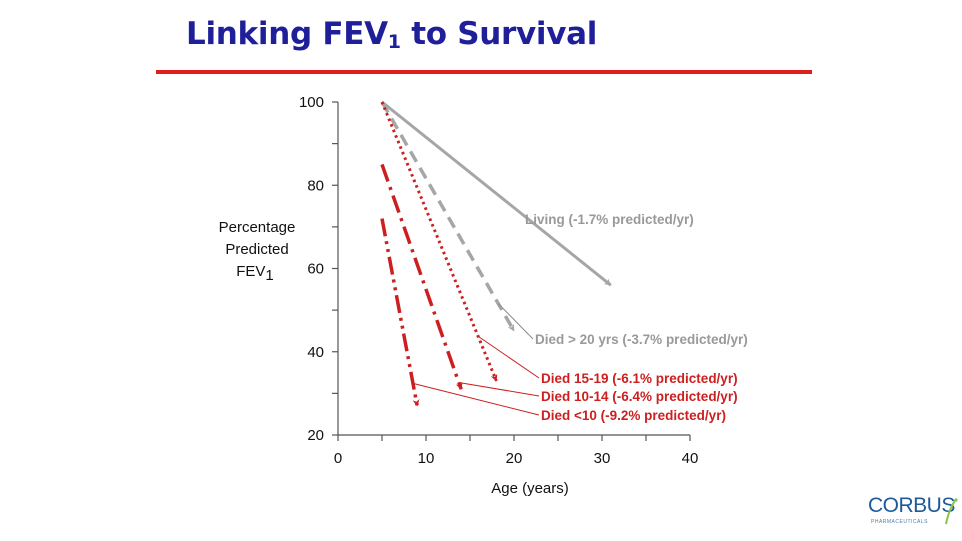 This screenshot has width=962, height=541. What do you see at coordinates (315, 435) in the screenshot?
I see `y-tick-label: 20` at bounding box center [315, 435].